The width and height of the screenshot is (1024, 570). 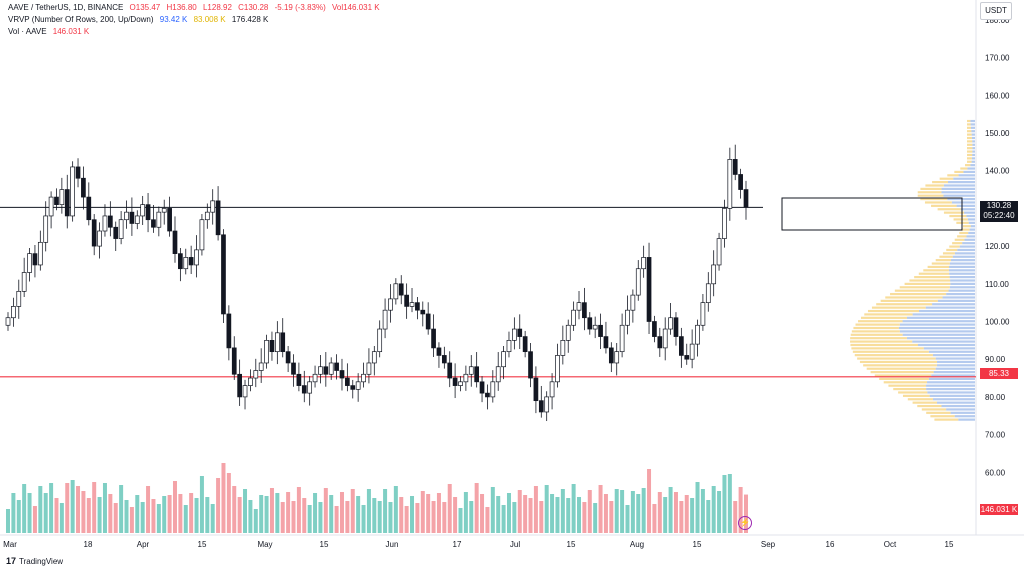 What do you see at coordinates (41, 561) in the screenshot?
I see `tradingview-label: TradingView` at bounding box center [41, 561].